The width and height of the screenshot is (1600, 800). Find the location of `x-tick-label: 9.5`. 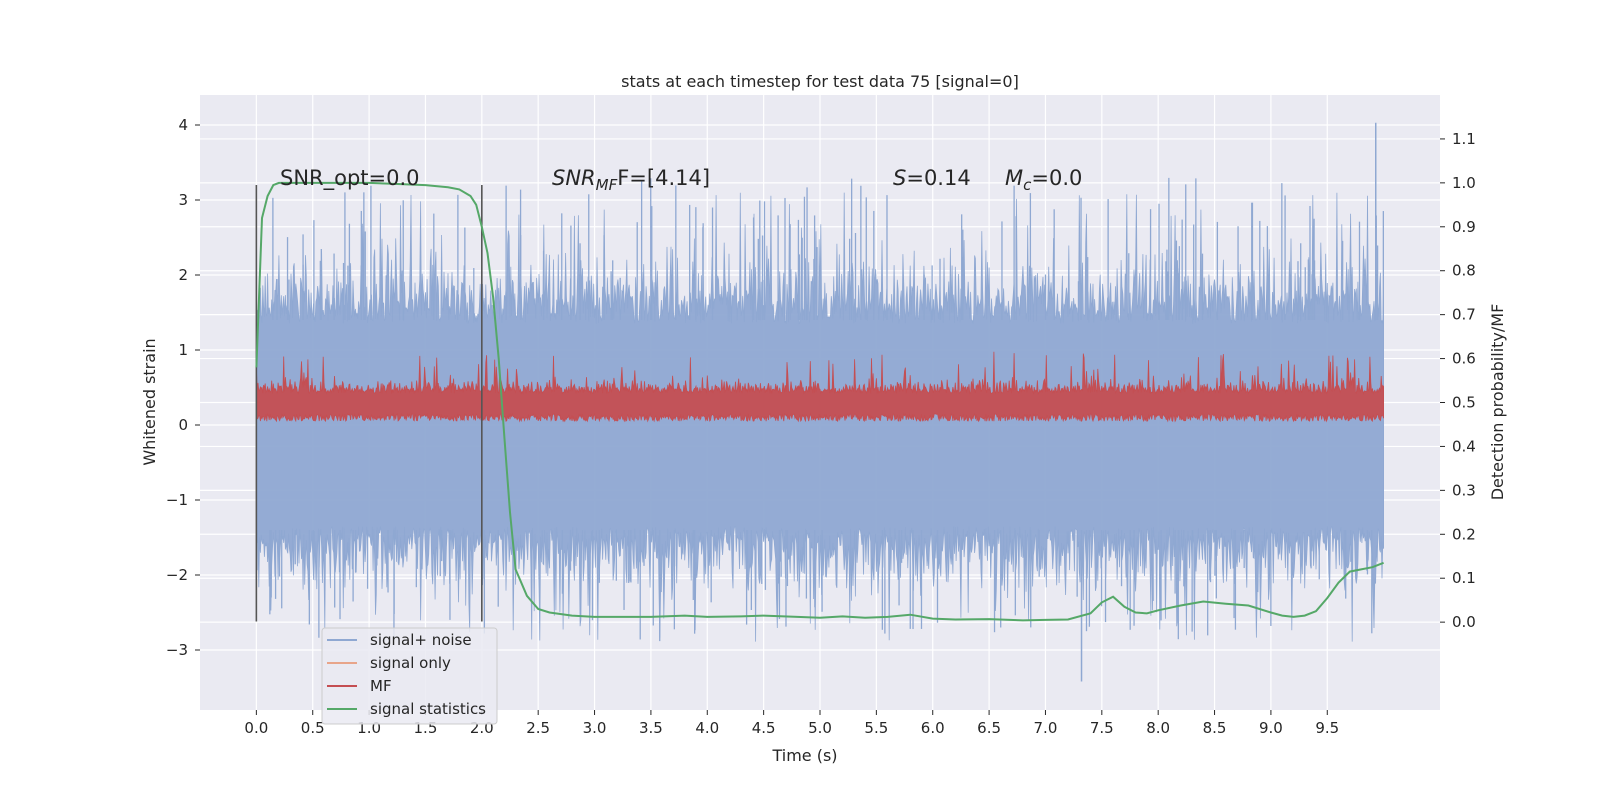

x-tick-label: 9.5 is located at coordinates (1327, 728).